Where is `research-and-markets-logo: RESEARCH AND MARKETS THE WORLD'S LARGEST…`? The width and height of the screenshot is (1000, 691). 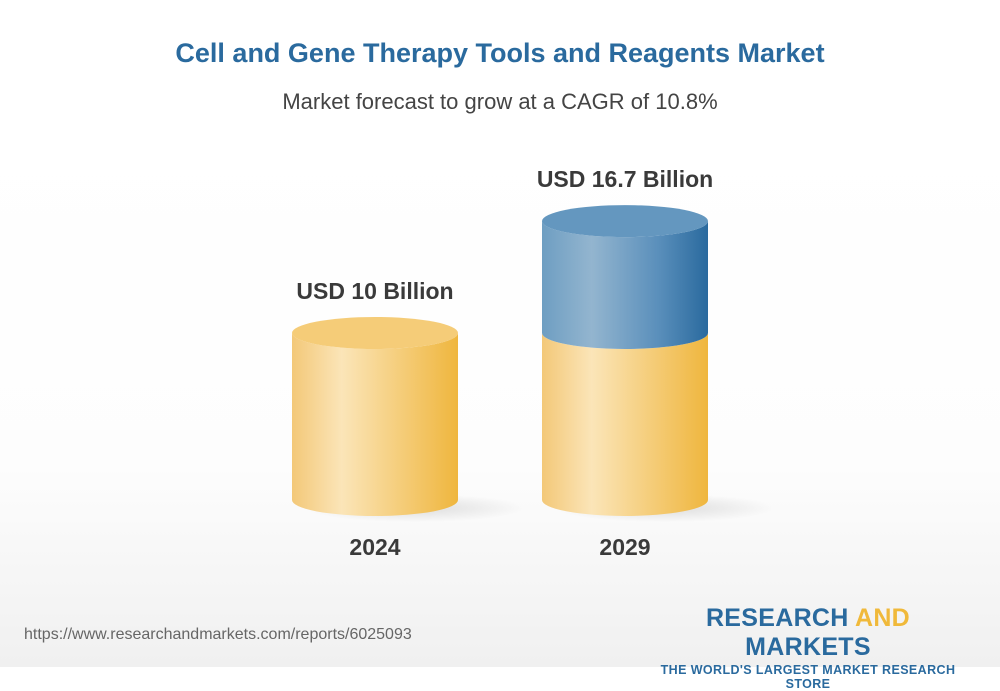 research-and-markets-logo: RESEARCH AND MARKETS THE WORLD'S LARGEST… is located at coordinates (808, 647).